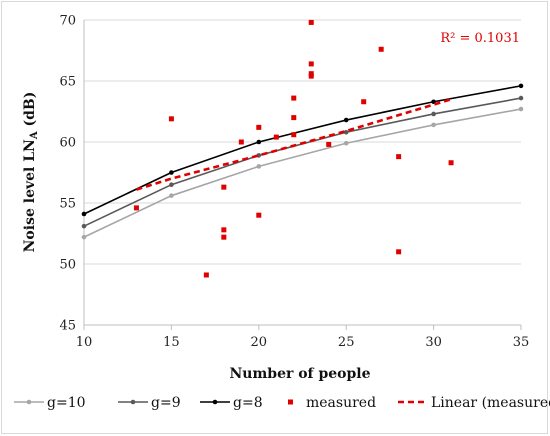  Describe the element at coordinates (490, 403) in the screenshot. I see `legend-label-linear-measured: Linear (measured)` at that location.